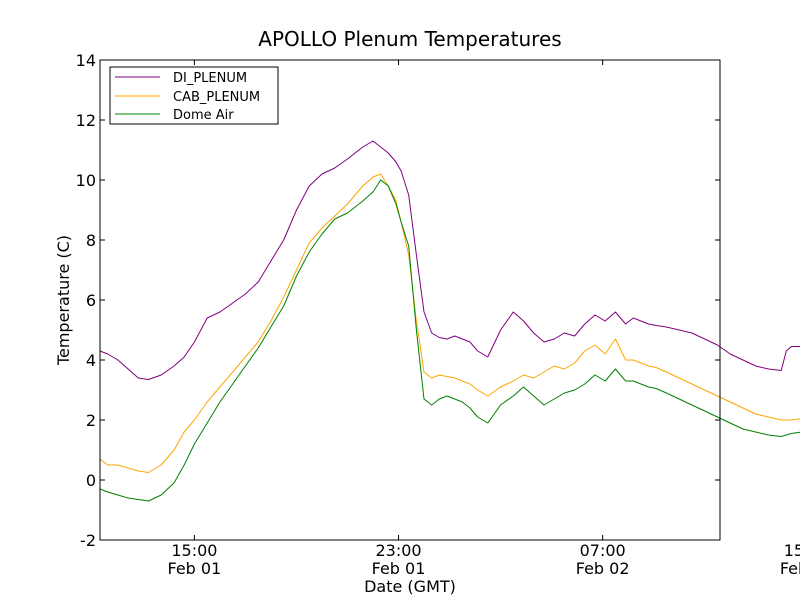 The width and height of the screenshot is (800, 600). Describe the element at coordinates (409, 39) in the screenshot. I see `chart-title: APOLLO Plenum Temperatures` at that location.